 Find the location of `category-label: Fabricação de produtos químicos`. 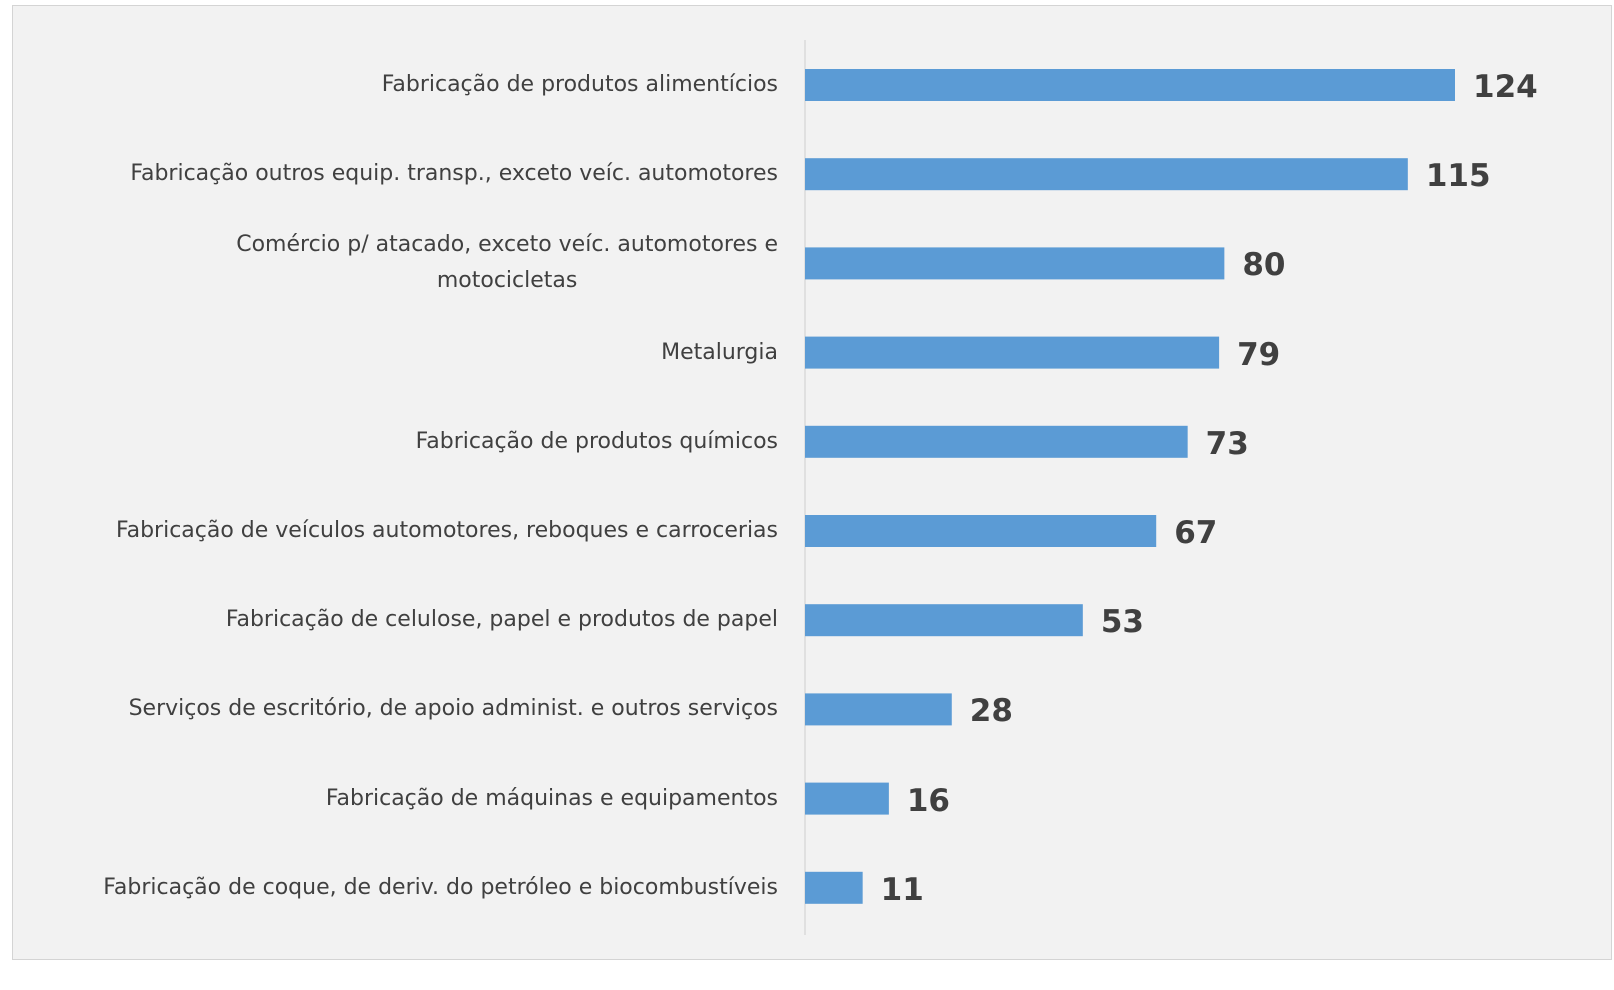

category-label: Fabricação de produtos químicos is located at coordinates (596, 441).